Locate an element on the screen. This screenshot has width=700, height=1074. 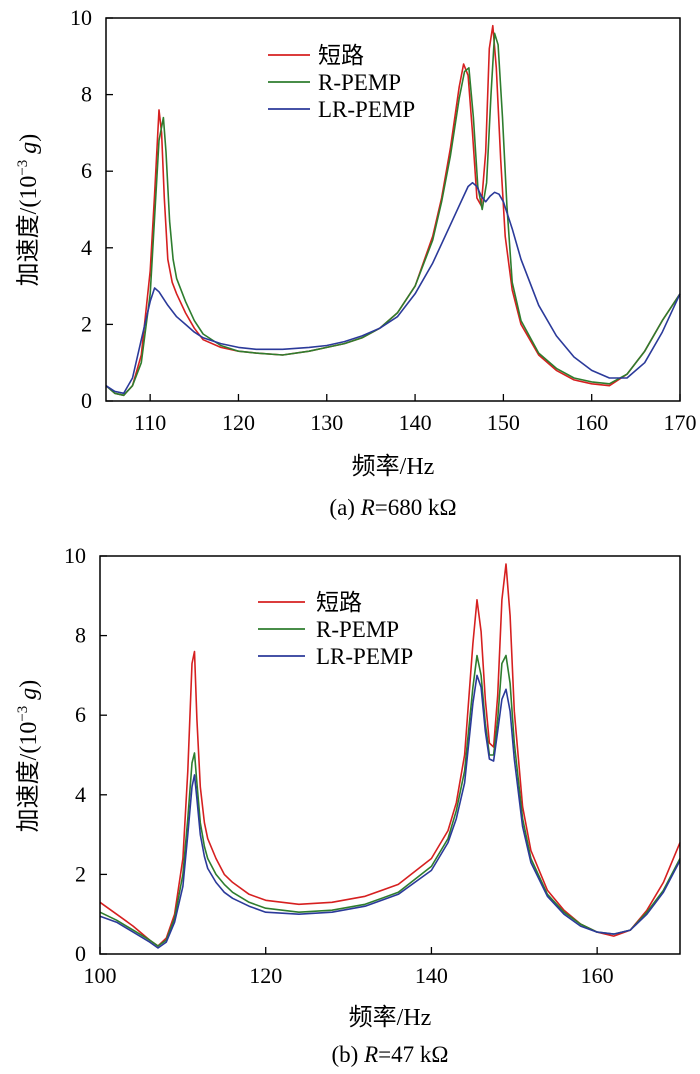
y-tick-label-b: 8 is located at coordinates (80, 635).